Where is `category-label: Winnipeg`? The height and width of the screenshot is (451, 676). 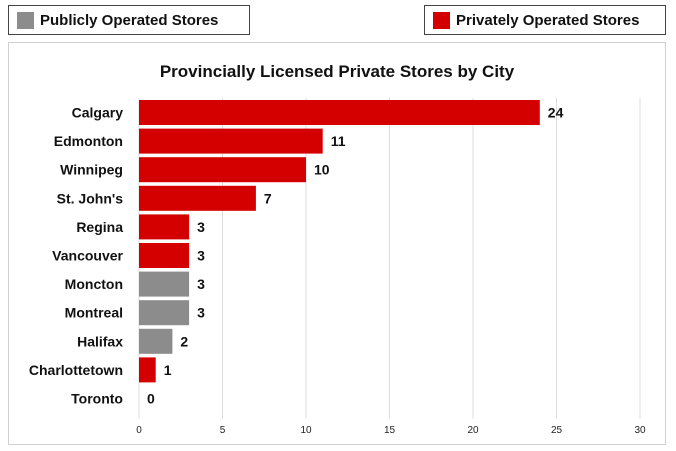 category-label: Winnipeg is located at coordinates (91, 170).